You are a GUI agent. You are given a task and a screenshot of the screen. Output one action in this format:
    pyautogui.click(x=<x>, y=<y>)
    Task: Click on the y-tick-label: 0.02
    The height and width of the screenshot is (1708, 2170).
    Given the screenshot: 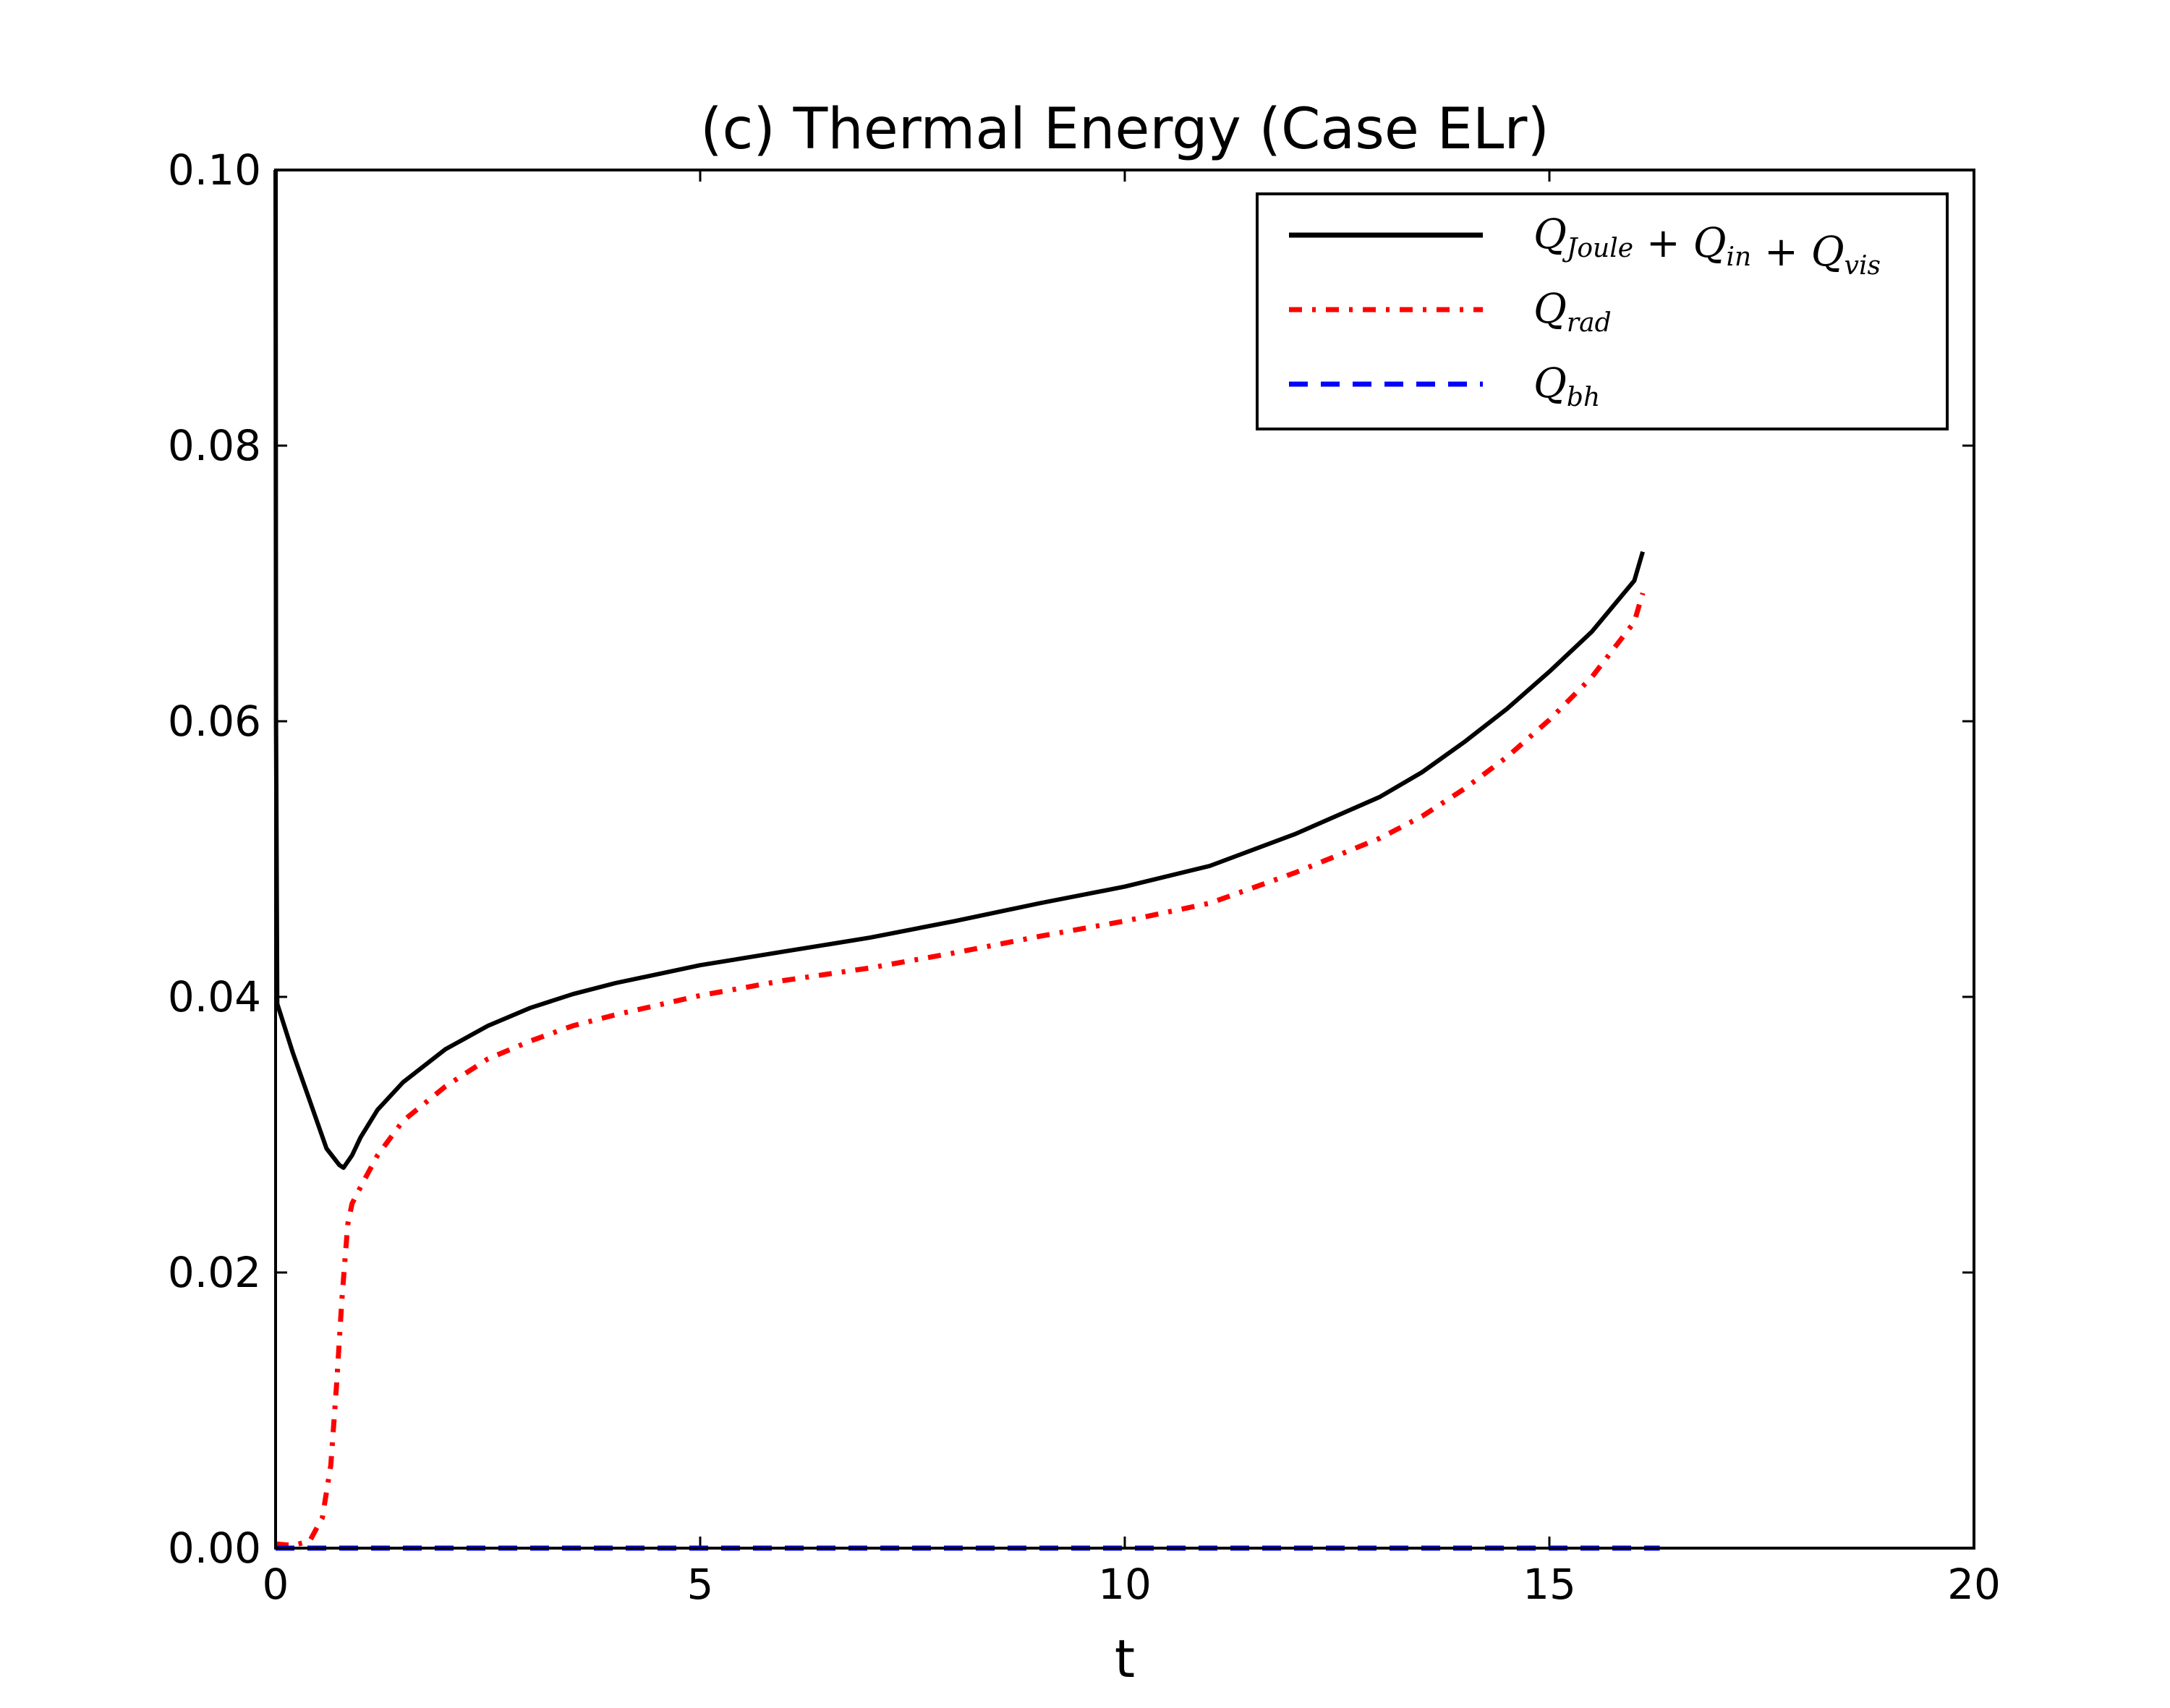 What is the action you would take?
    pyautogui.click(x=214, y=1272)
    